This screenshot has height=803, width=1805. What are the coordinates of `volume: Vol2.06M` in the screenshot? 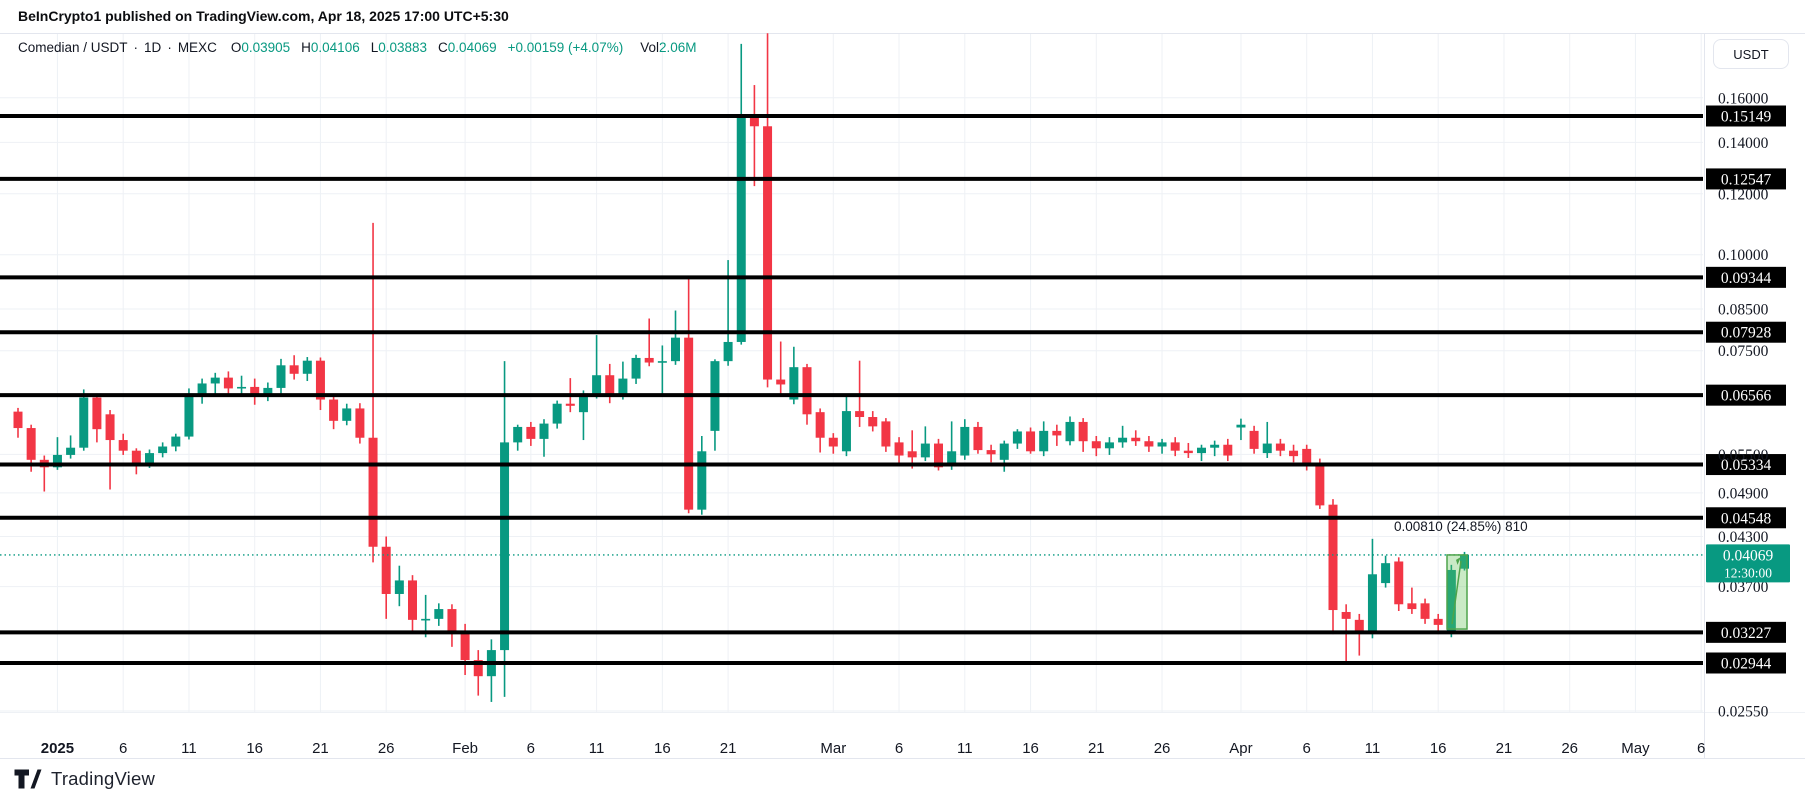 It's located at (668, 47).